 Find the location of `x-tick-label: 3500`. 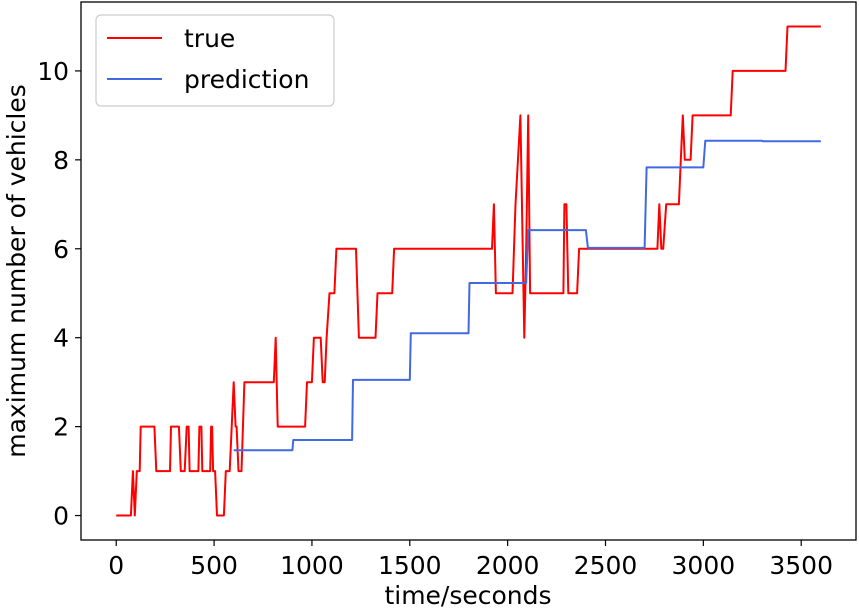

x-tick-label: 3500 is located at coordinates (801, 565).